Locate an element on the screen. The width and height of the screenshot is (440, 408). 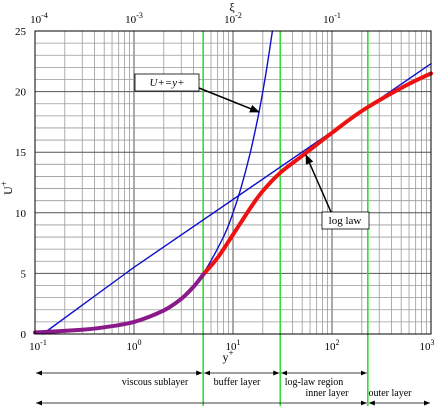
x-tick-label: 10⁻¹ is located at coordinates (38, 345).